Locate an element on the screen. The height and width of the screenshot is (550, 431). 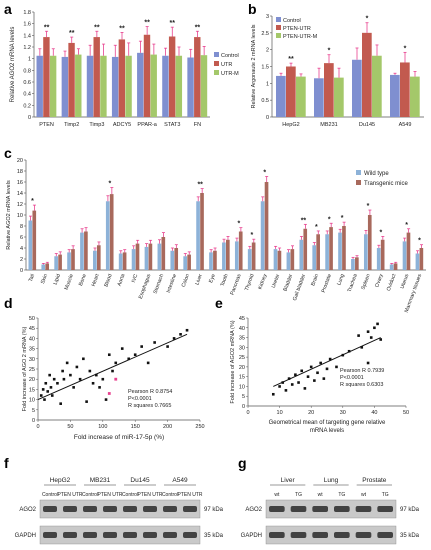
blot-f-lane-label: PTEN UTR is located at coordinates (150, 495).